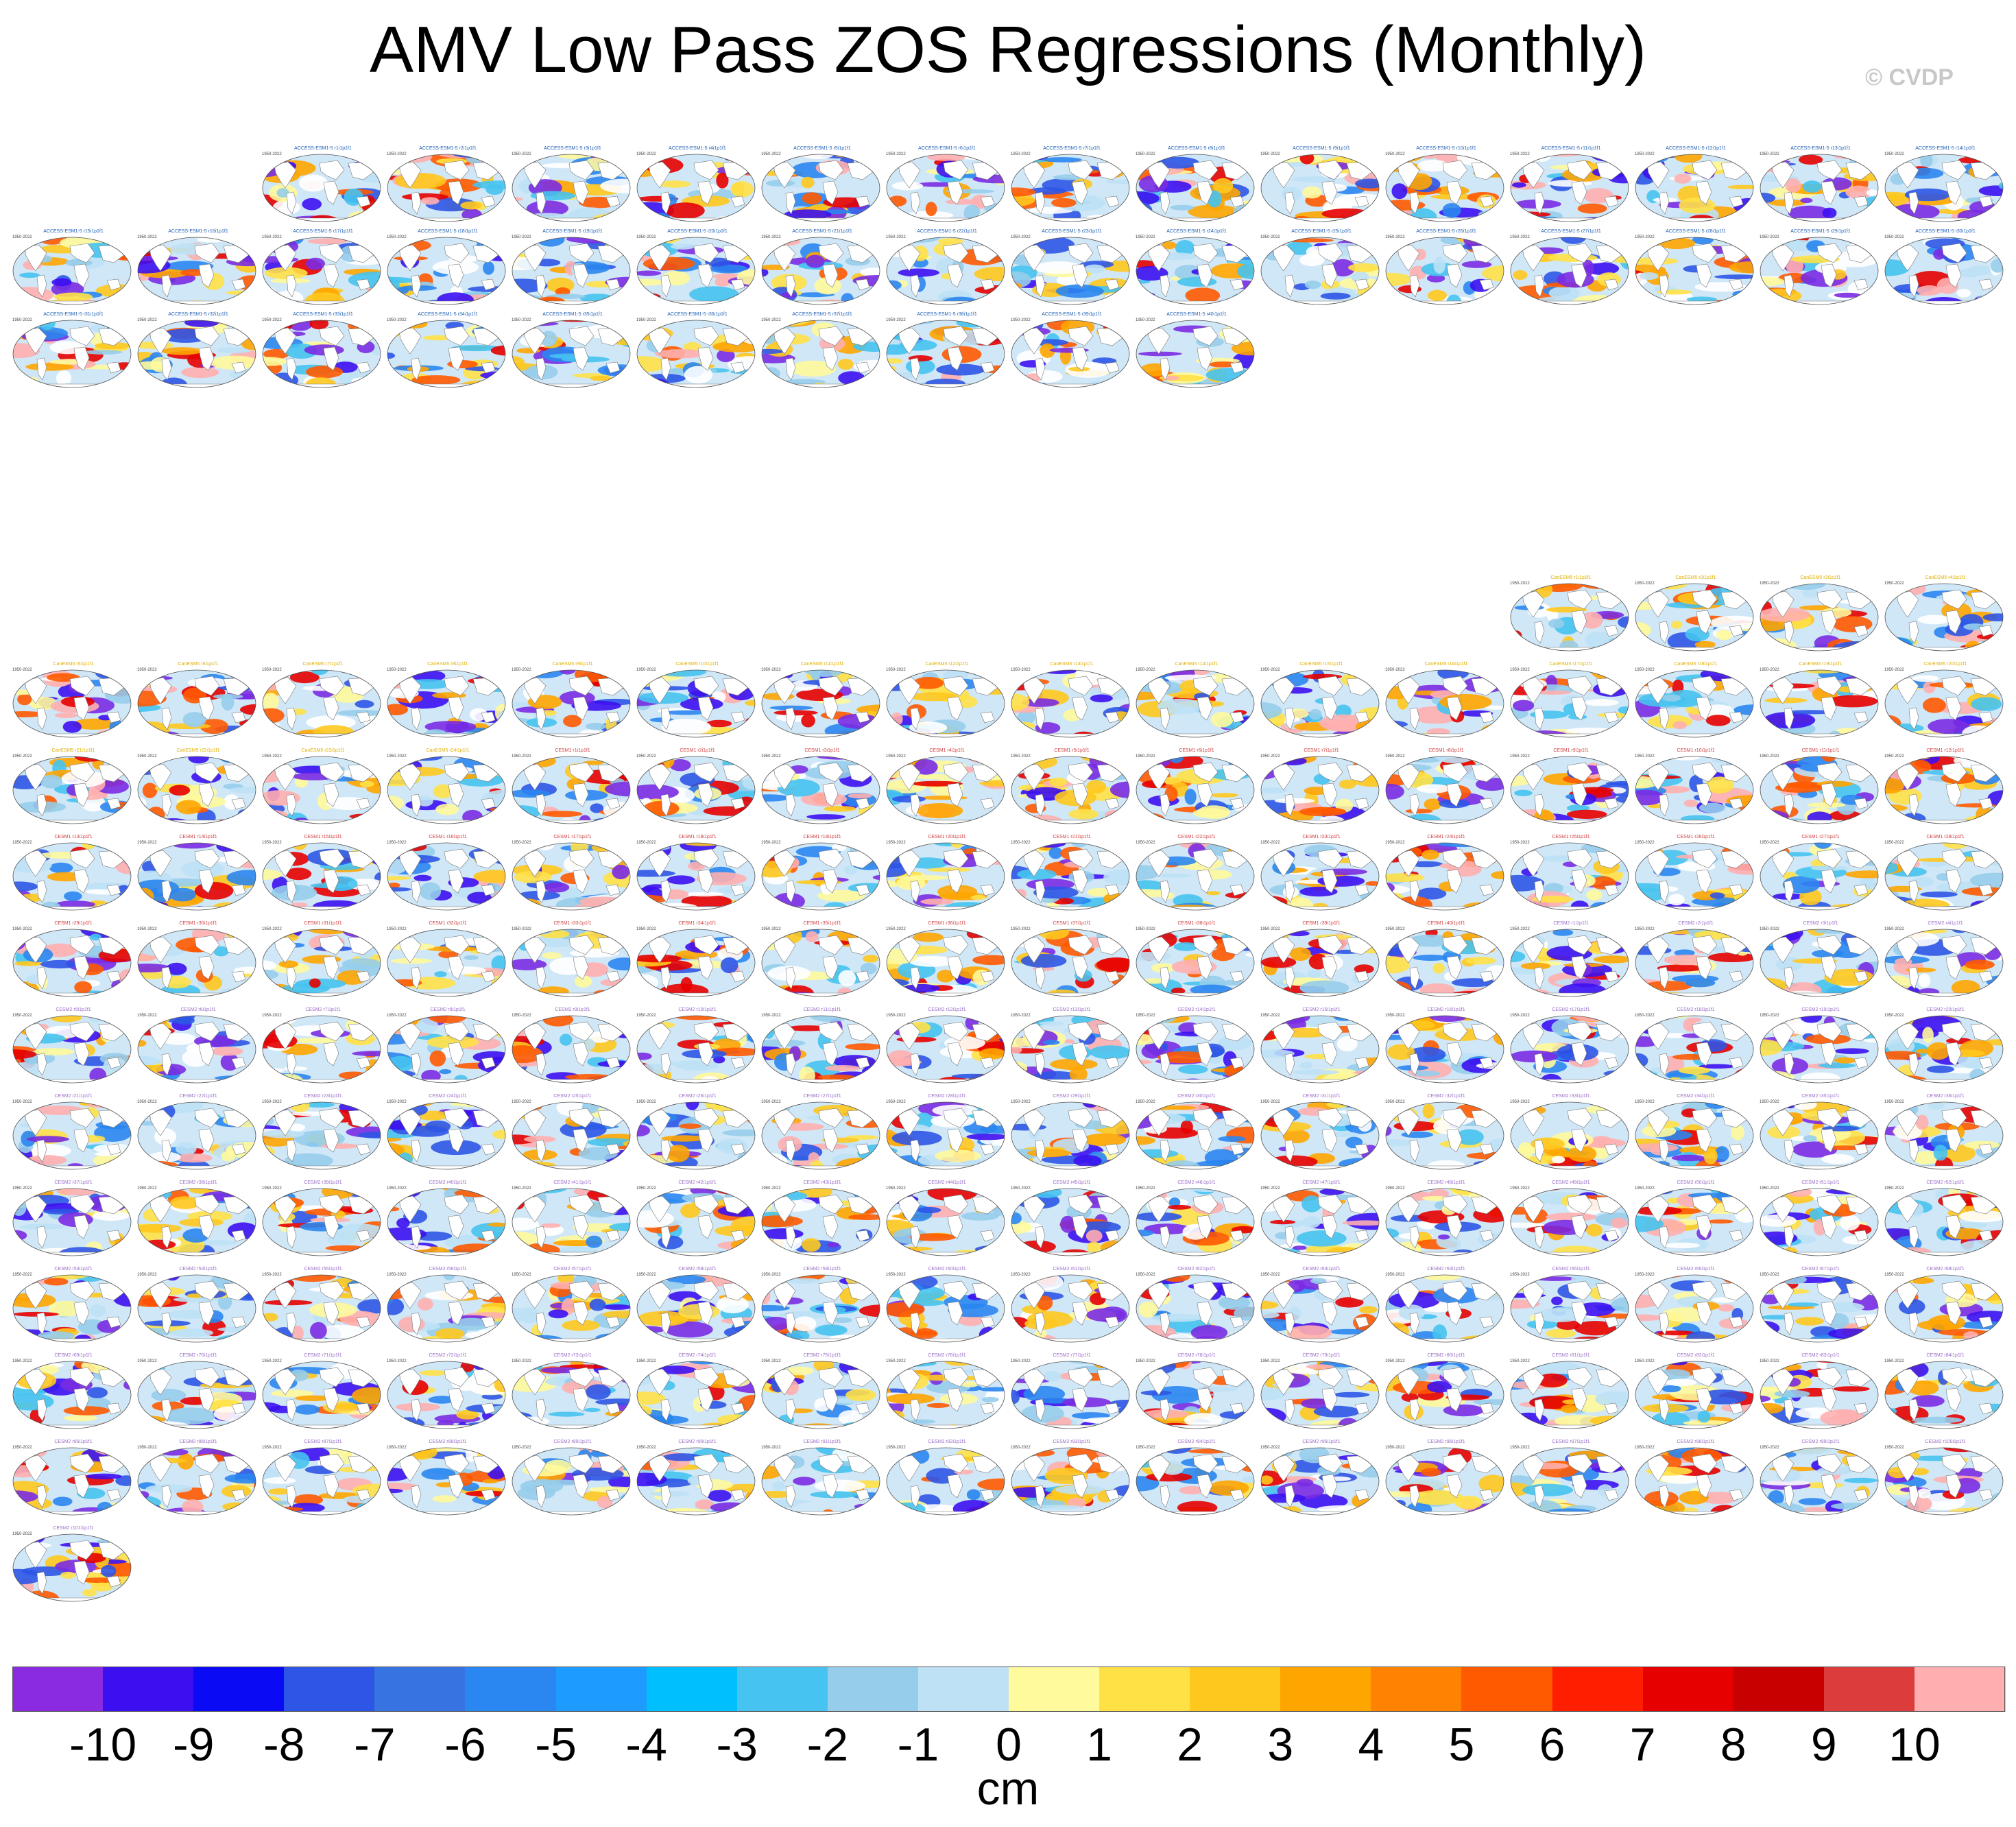  What do you see at coordinates (1820, 187) in the screenshot?
I see `map-panel: ACCESS-ESM1-5 r13i1p1f1 1950-2022` at bounding box center [1820, 187].